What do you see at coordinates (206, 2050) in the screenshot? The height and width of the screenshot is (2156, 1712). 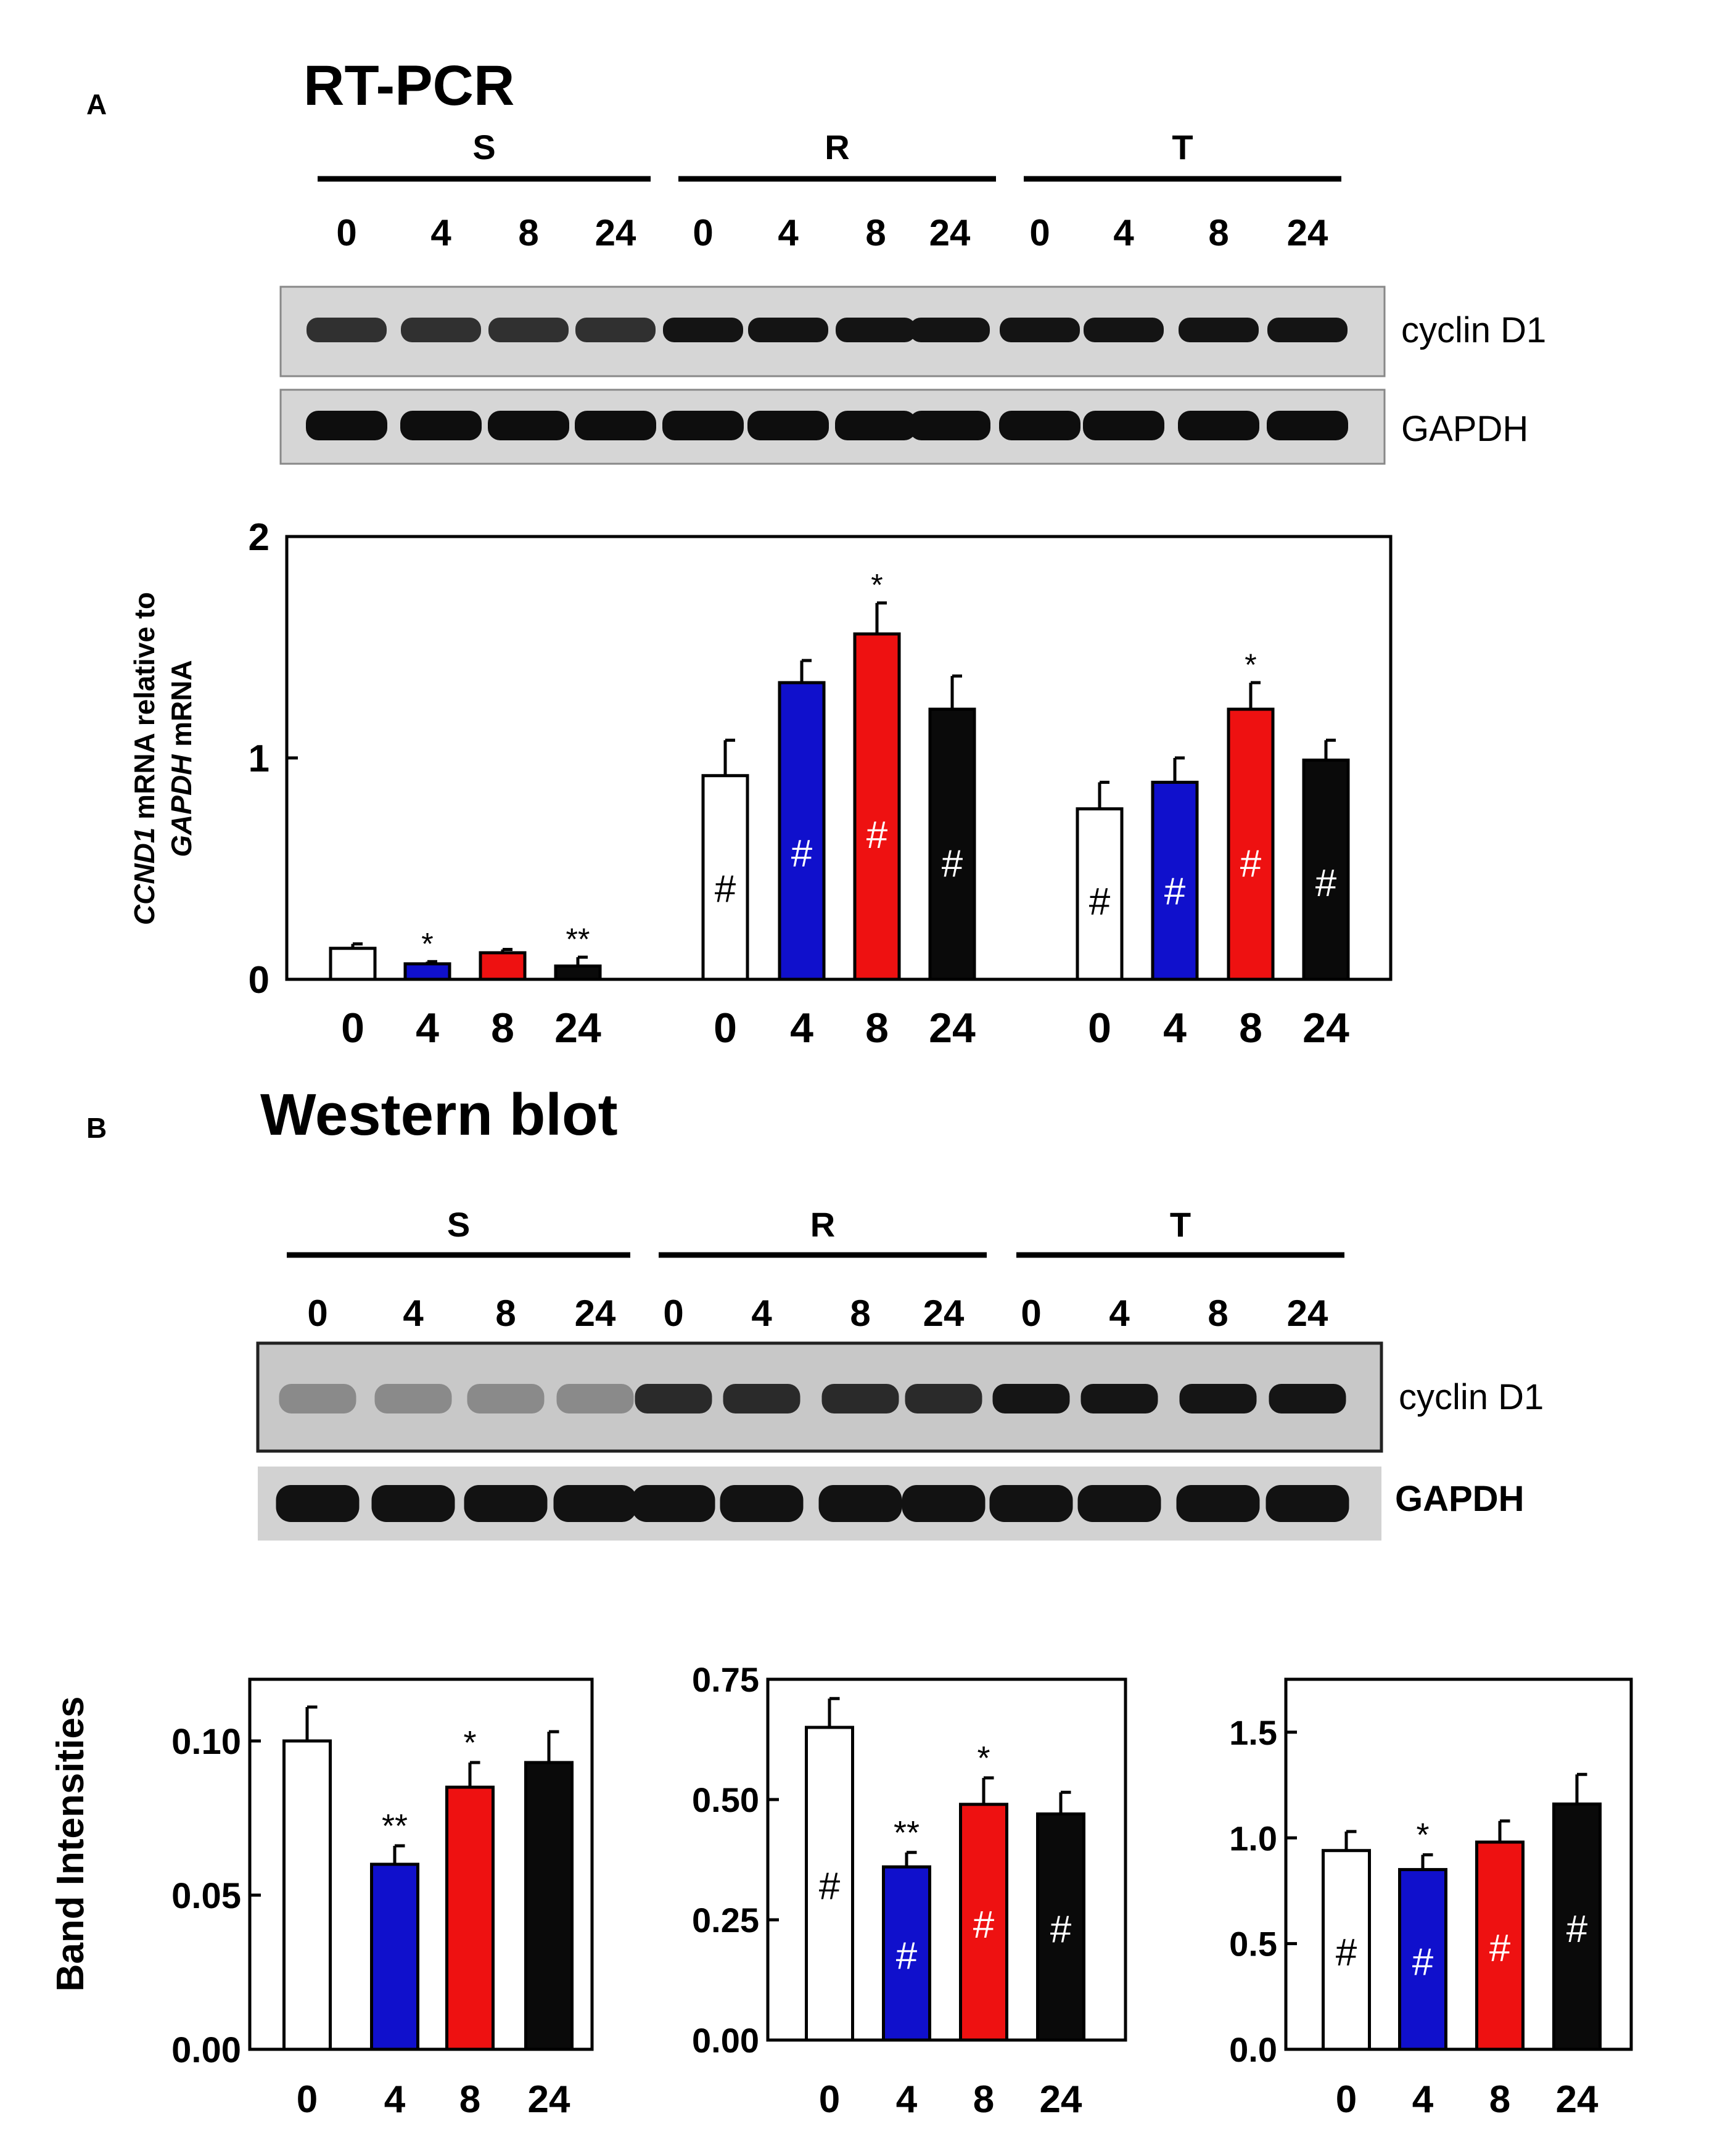 I see `y-tick-label: 0.00` at bounding box center [206, 2050].